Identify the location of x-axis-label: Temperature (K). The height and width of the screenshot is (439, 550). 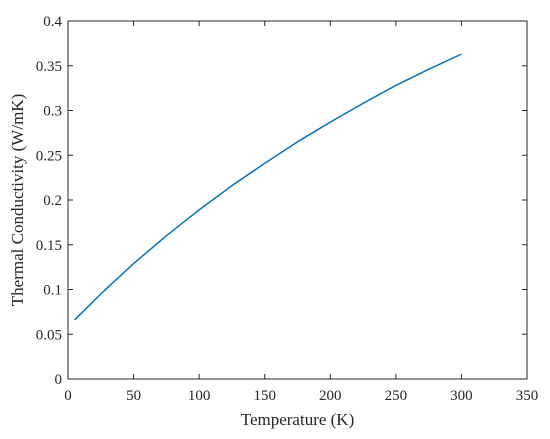
(298, 419).